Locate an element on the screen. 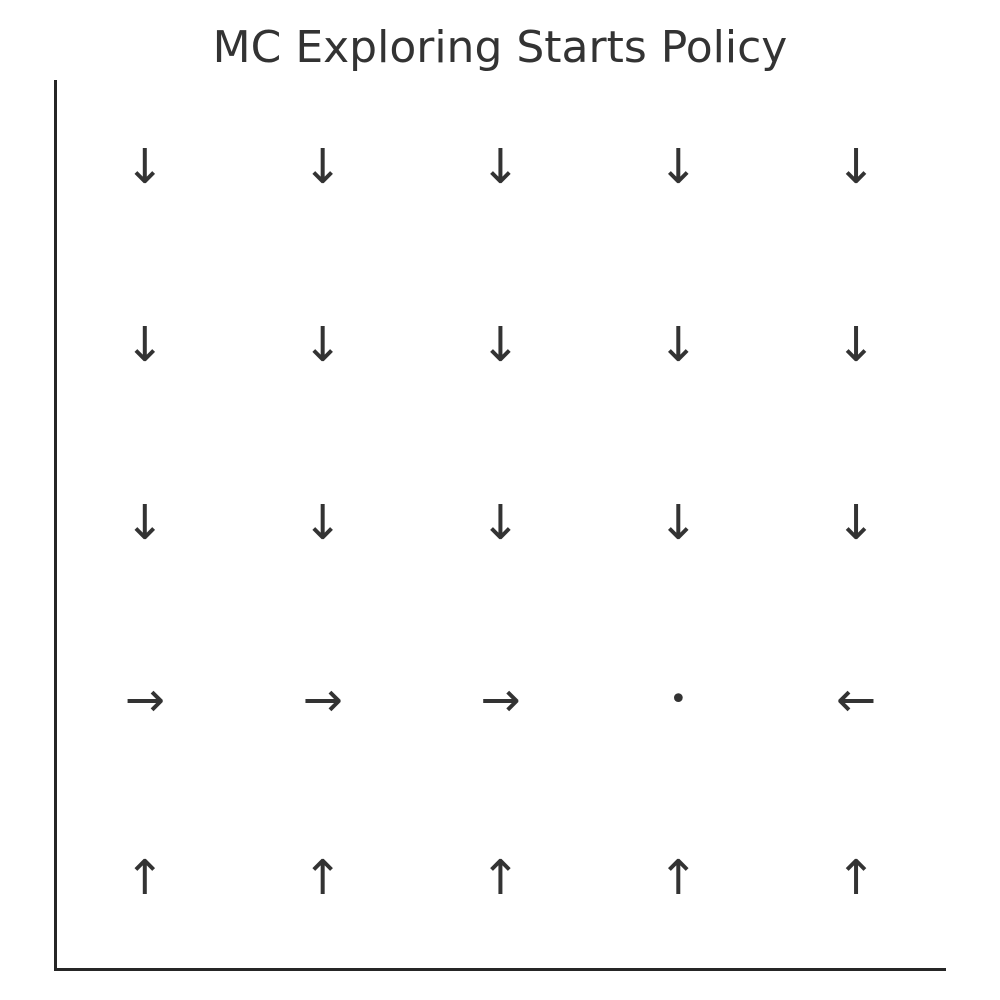 This screenshot has width=1000, height=1000. figure-title: MC Exploring Starts Policy is located at coordinates (500, 47).